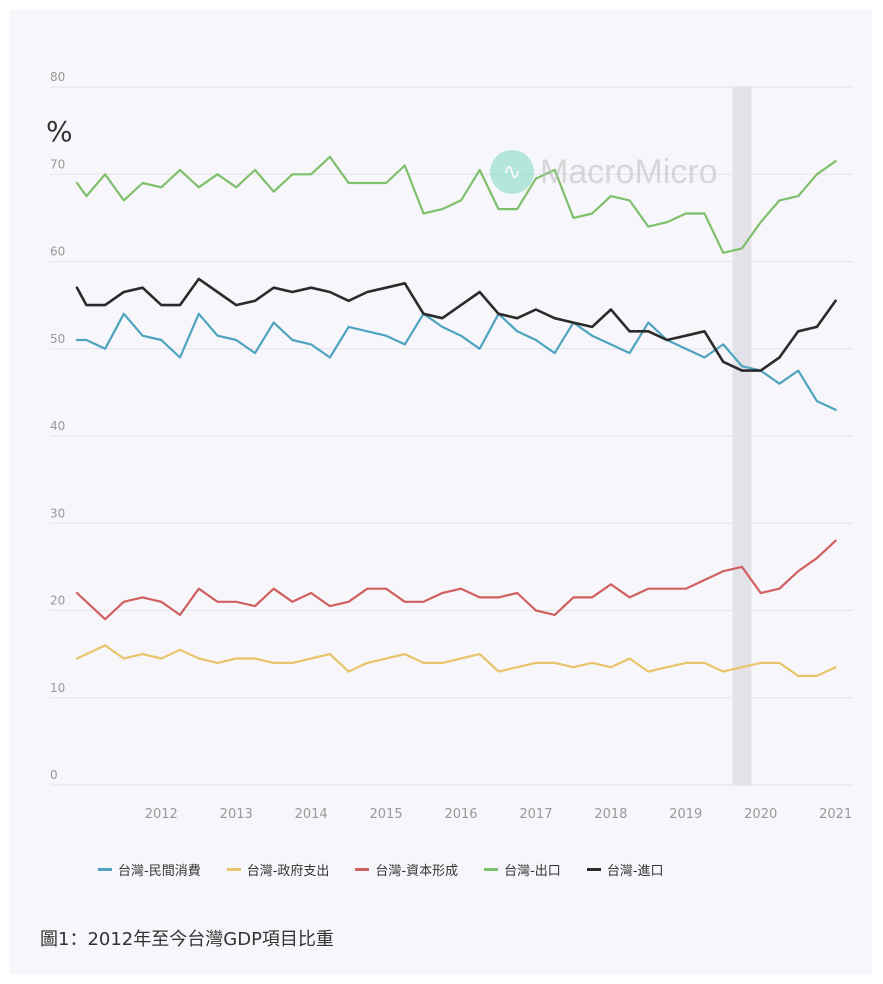 The image size is (883, 984). I want to click on x-tick-label: 2017, so click(535, 814).